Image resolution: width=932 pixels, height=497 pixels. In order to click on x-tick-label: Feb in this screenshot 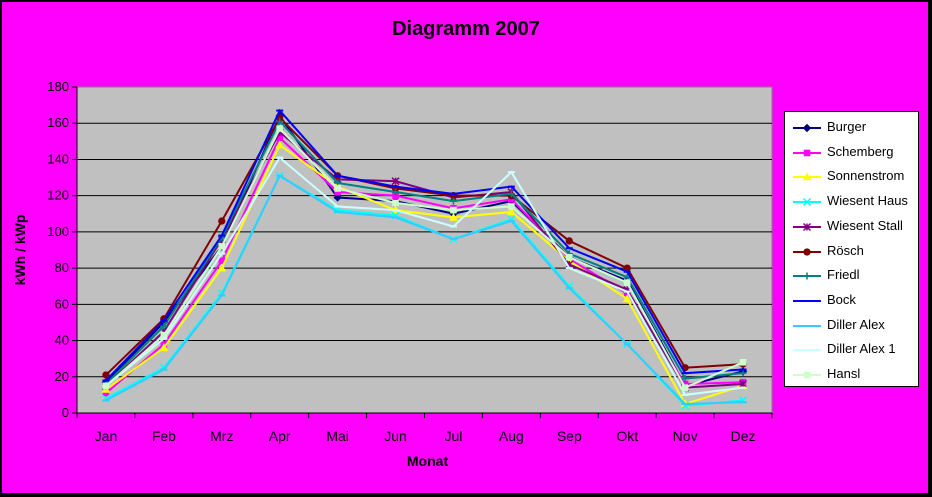, I will do `click(164, 436)`.